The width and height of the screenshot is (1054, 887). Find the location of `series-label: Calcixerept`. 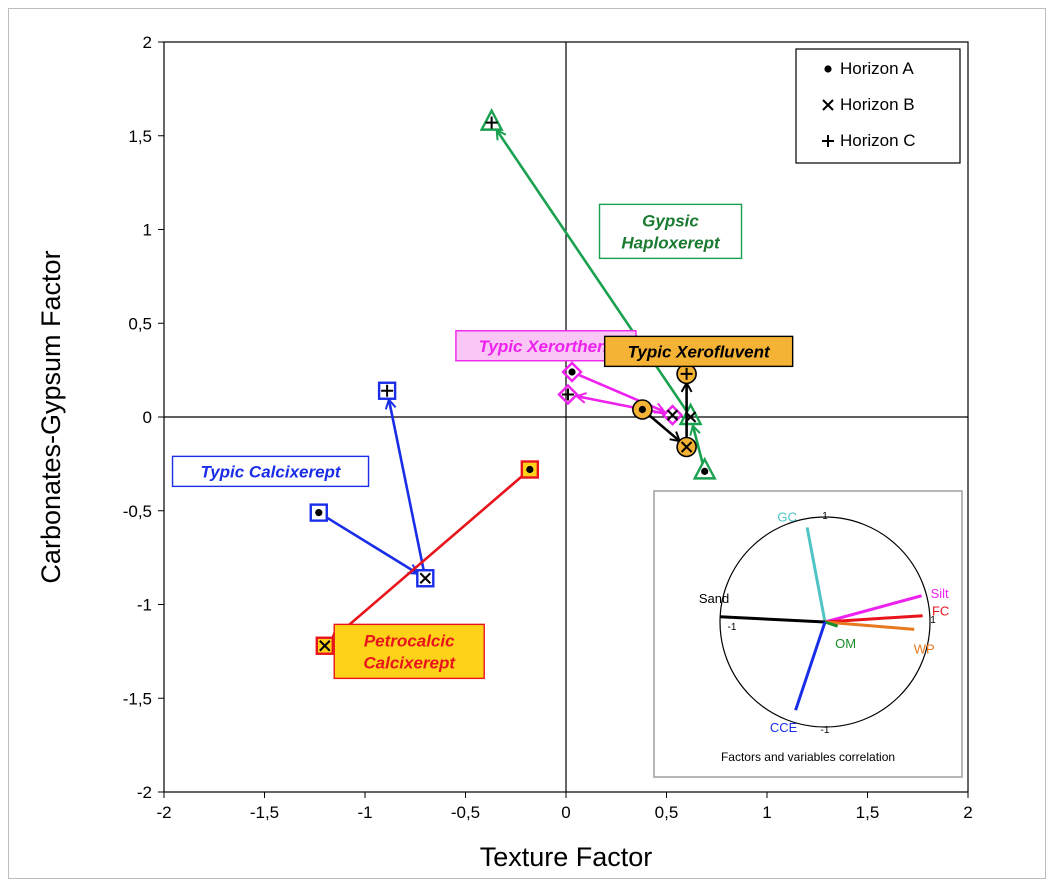

series-label: Calcixerept is located at coordinates (409, 662).